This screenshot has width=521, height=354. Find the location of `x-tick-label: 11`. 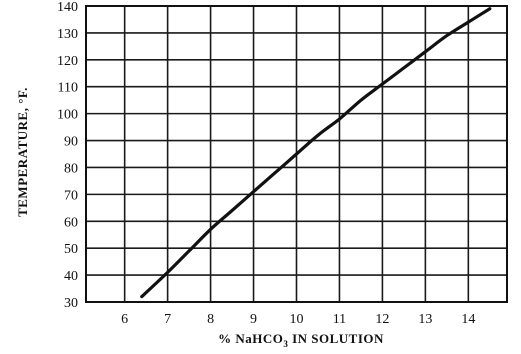

x-tick-label: 11 is located at coordinates (339, 319).